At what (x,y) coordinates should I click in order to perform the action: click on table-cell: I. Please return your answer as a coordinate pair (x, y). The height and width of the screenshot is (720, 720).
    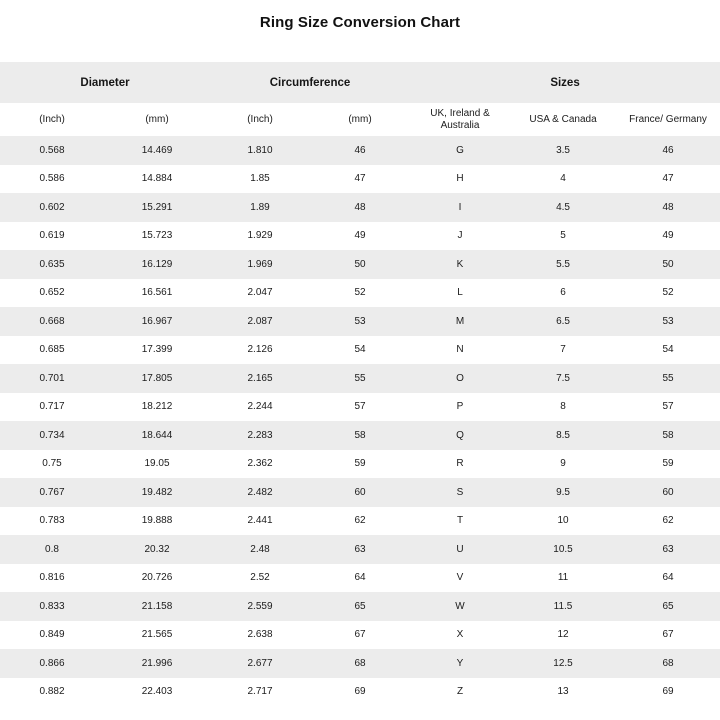
    Looking at the image, I should click on (460, 207).